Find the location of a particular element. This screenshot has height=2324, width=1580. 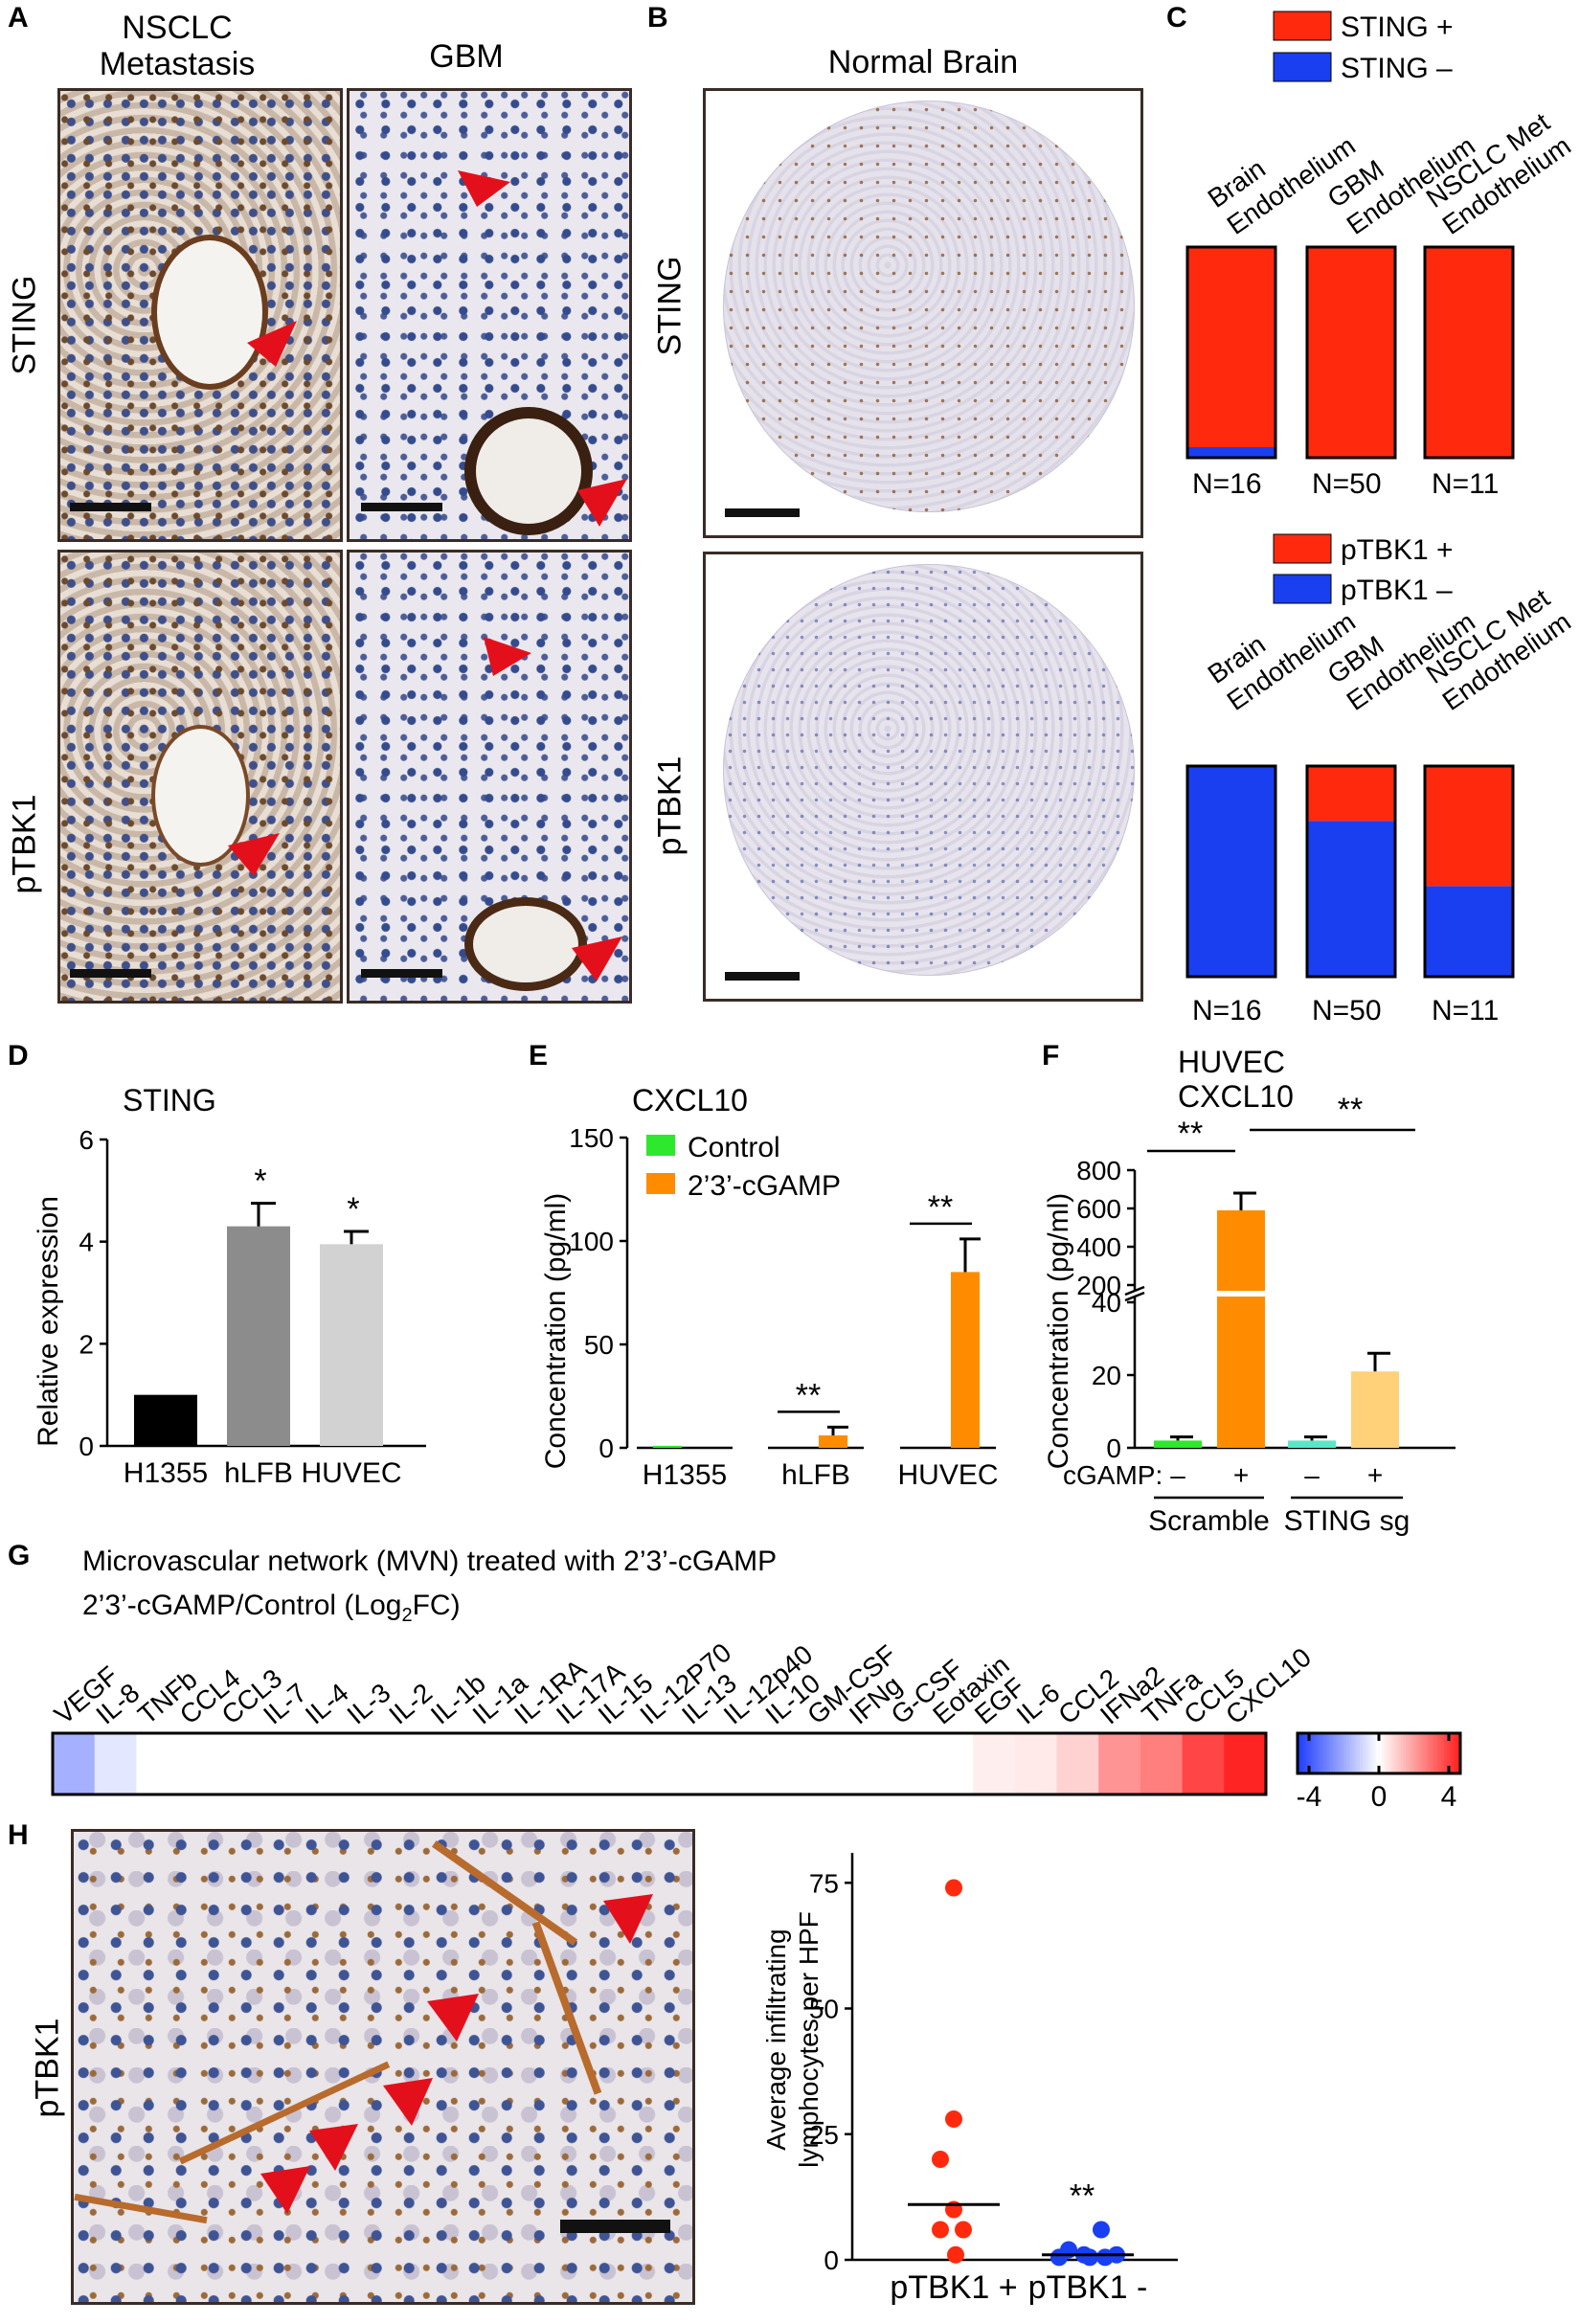

bar-high-segment is located at coordinates (1241, 1250).